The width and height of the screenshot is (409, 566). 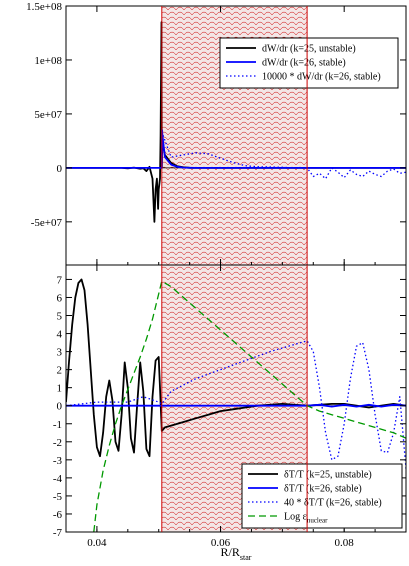 I want to click on bot-ytick-label: 1, so click(x=60, y=389).